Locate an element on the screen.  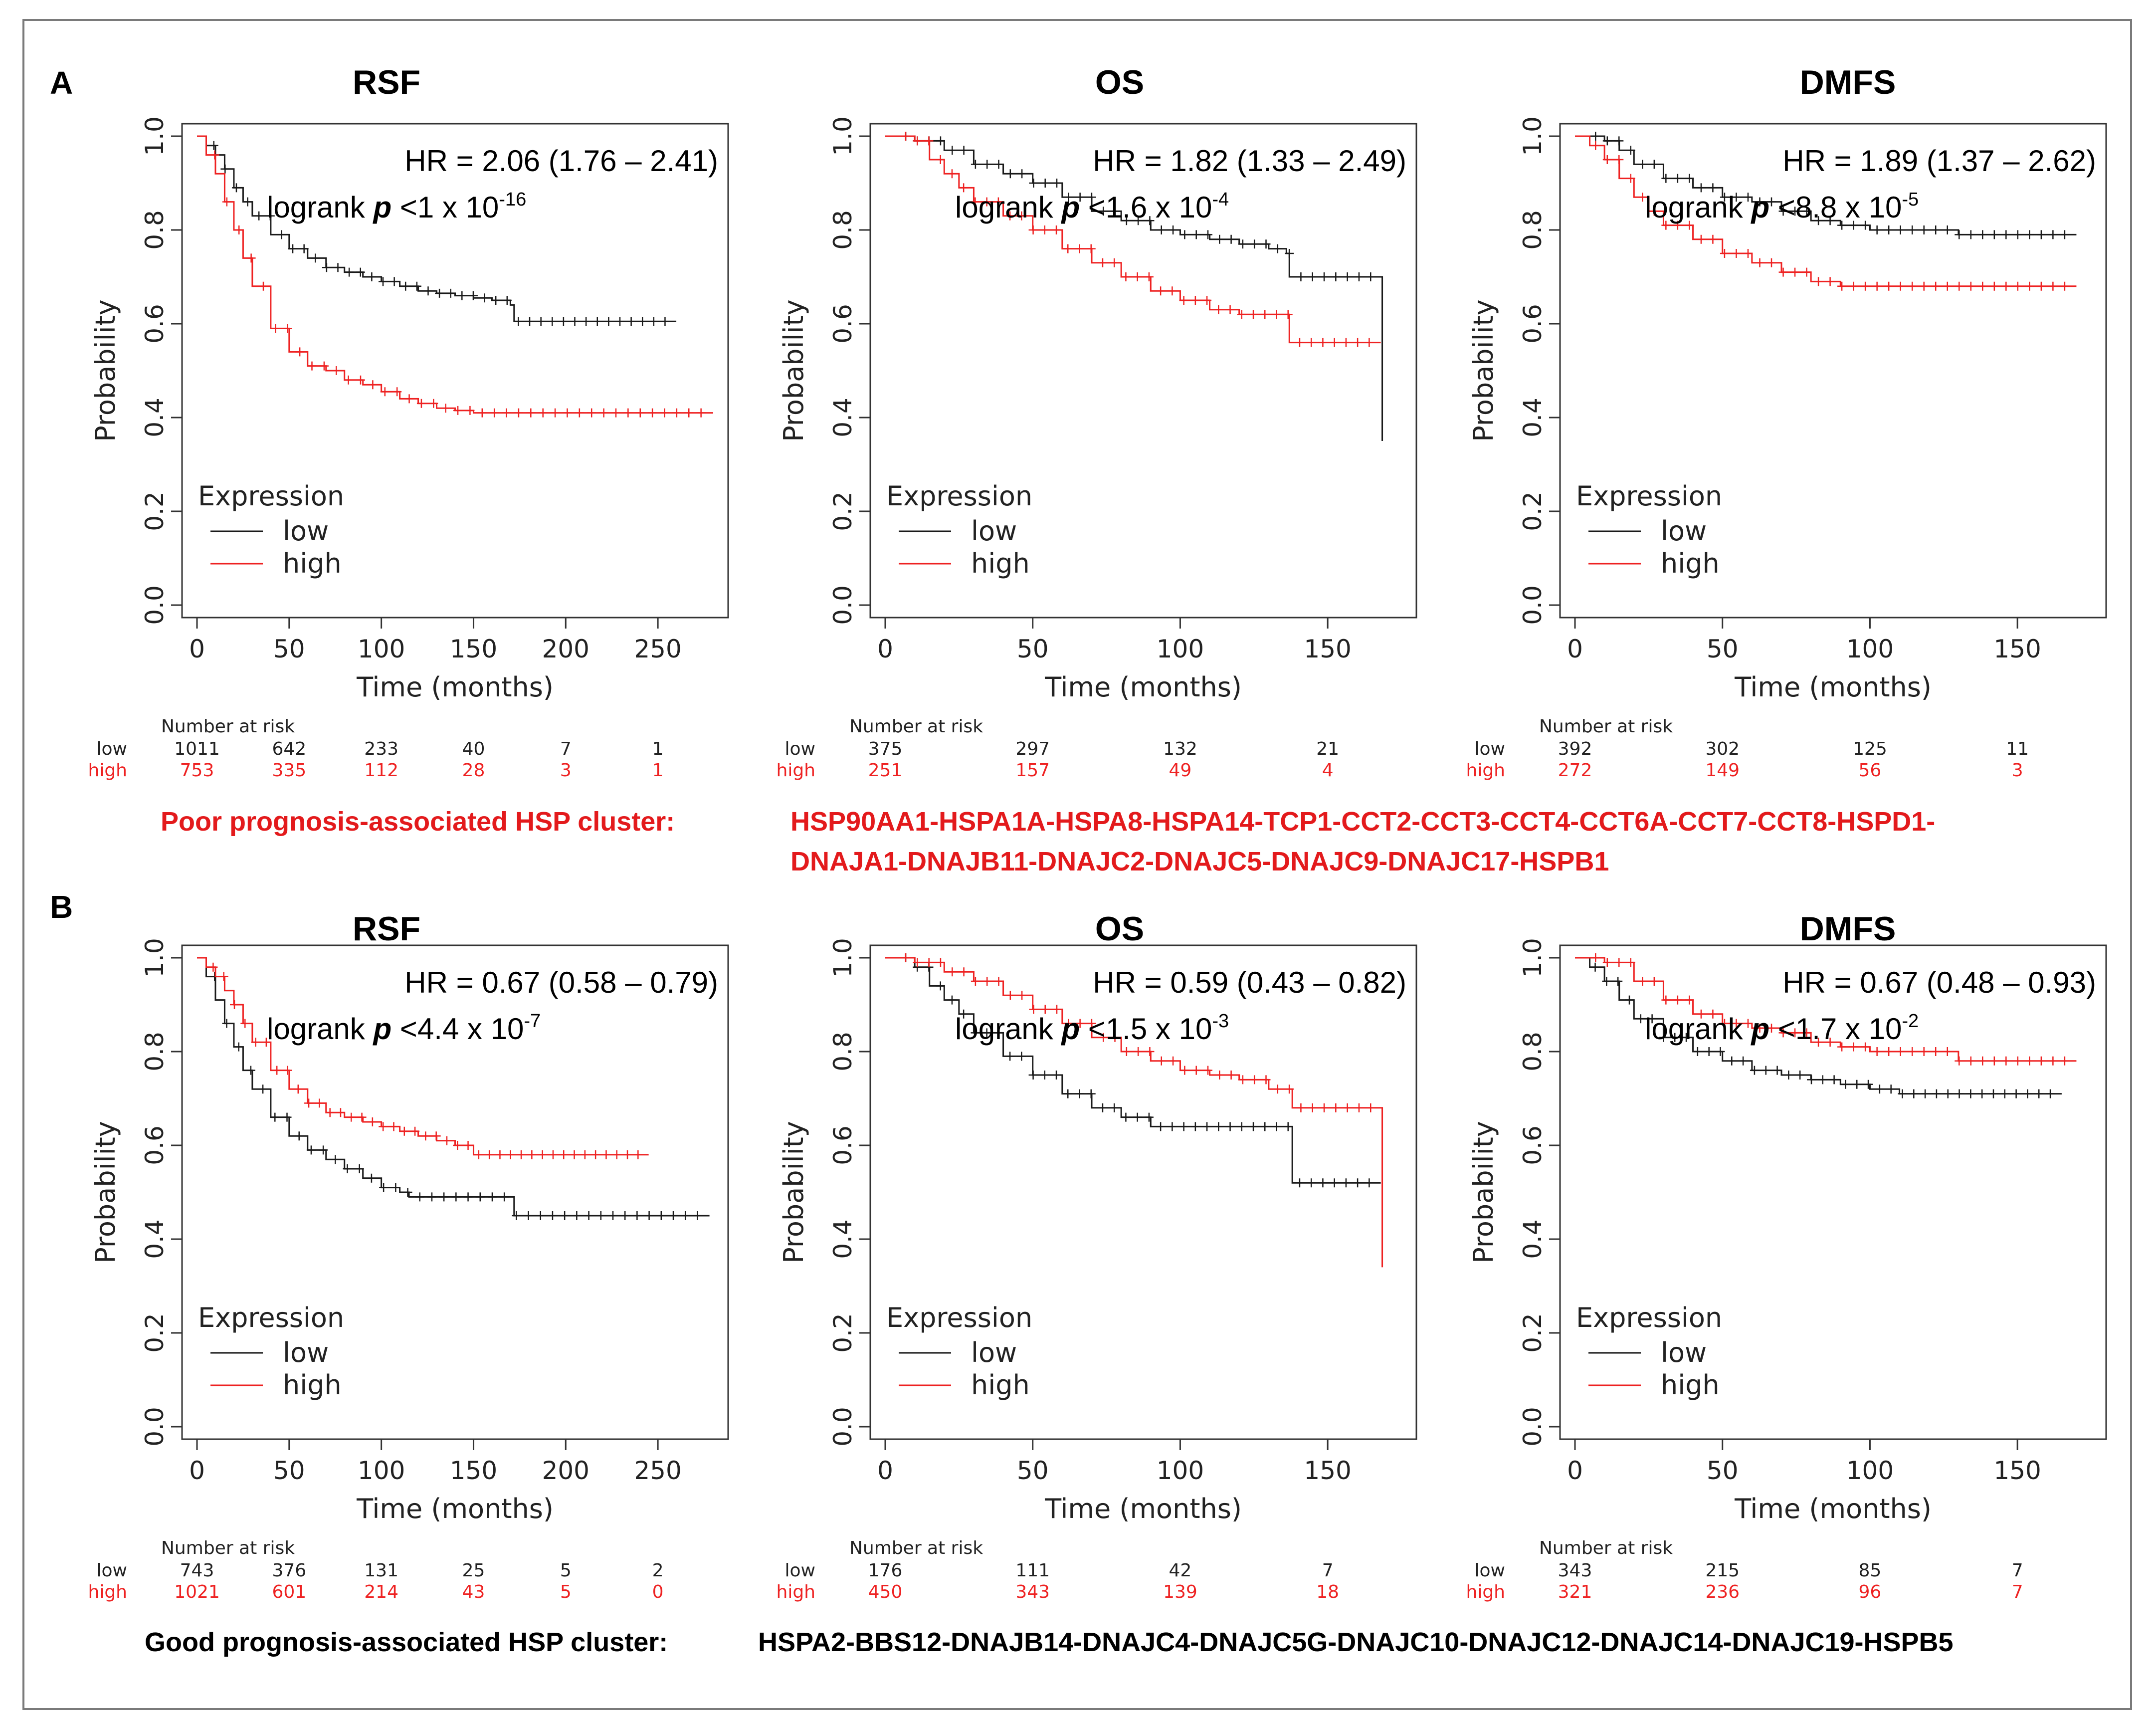
x-tick-label: 200 is located at coordinates (566, 1470).